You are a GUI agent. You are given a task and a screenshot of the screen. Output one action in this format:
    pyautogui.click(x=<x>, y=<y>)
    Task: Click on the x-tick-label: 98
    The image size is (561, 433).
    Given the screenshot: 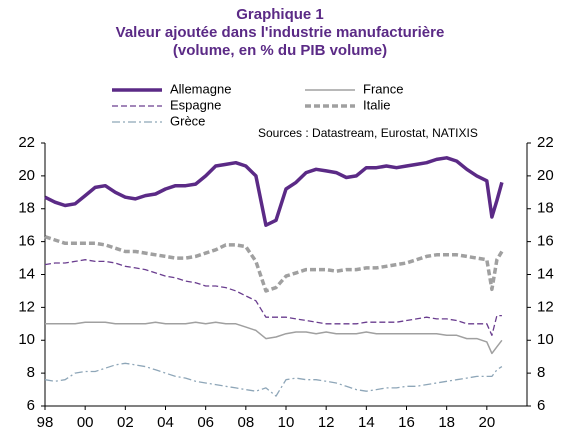 What is the action you would take?
    pyautogui.click(x=45, y=422)
    